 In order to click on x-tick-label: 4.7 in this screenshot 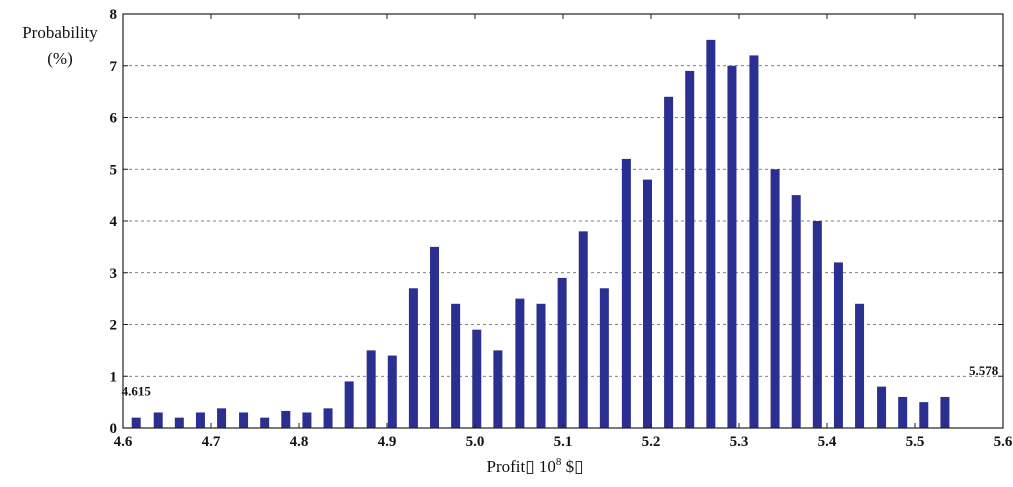, I will do `click(211, 442)`.